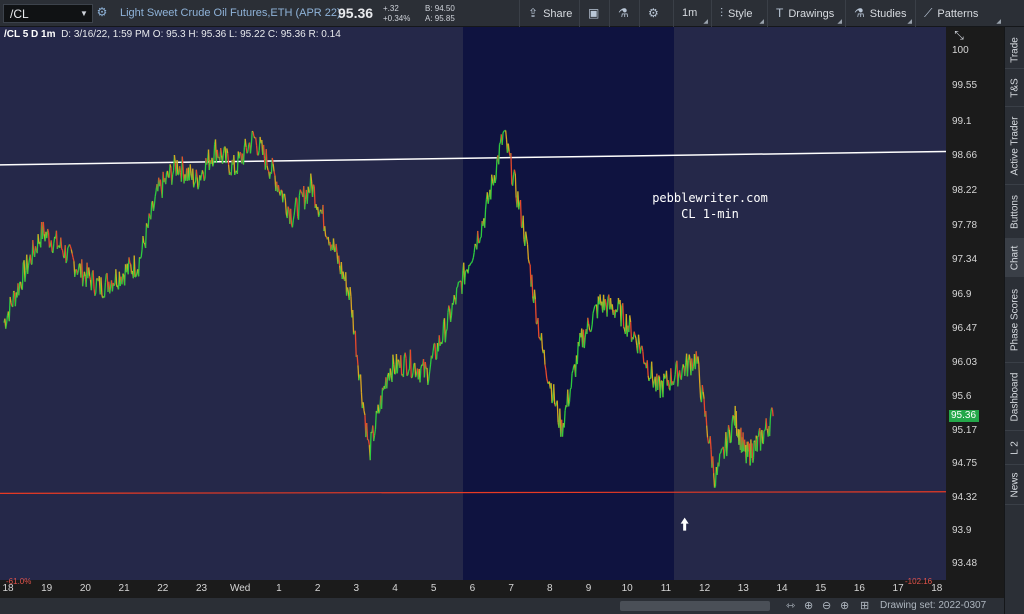 The height and width of the screenshot is (614, 1024). What do you see at coordinates (549, 13) in the screenshot?
I see `share-button: ⇪ Share` at bounding box center [549, 13].